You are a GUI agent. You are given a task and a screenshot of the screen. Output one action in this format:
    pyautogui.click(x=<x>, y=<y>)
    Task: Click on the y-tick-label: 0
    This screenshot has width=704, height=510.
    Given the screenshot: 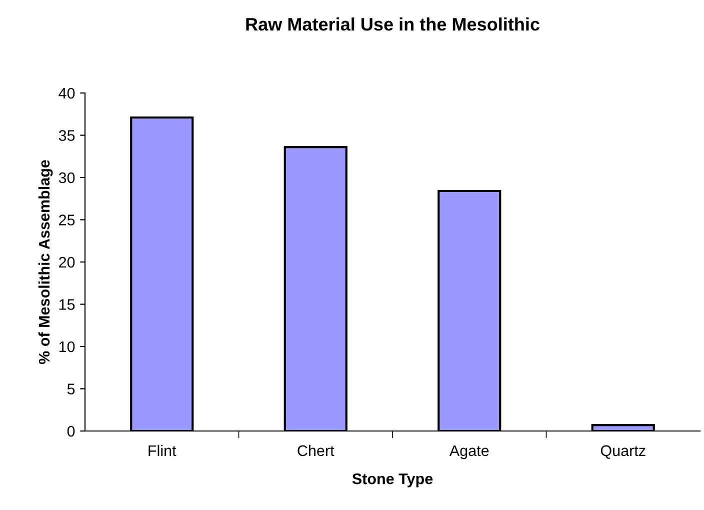 What is the action you would take?
    pyautogui.click(x=71, y=431)
    